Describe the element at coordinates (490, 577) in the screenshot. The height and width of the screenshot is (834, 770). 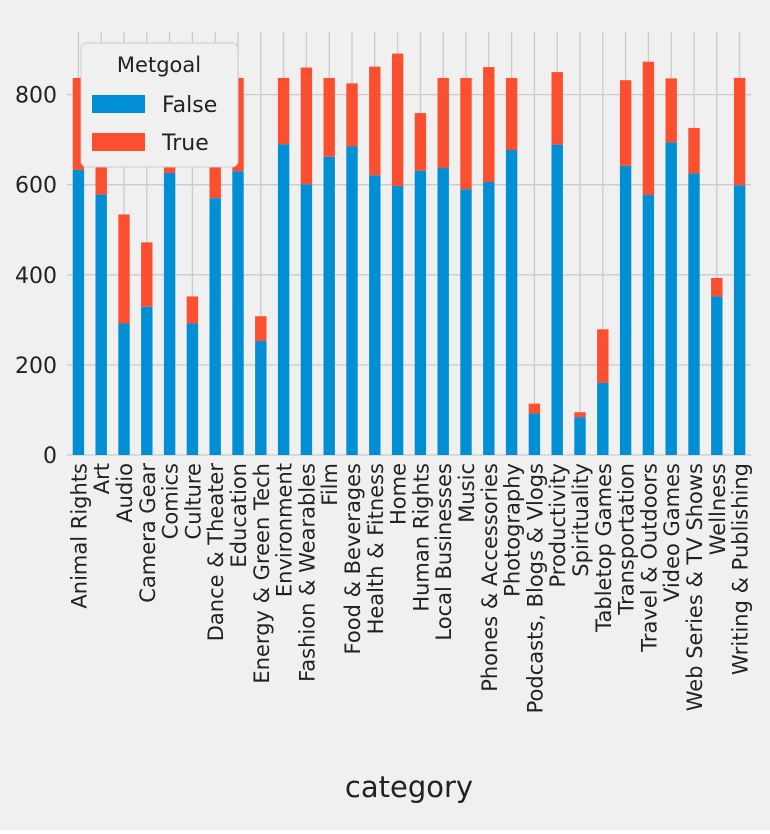
I see `x-tick-label: Phones & Accessories` at that location.